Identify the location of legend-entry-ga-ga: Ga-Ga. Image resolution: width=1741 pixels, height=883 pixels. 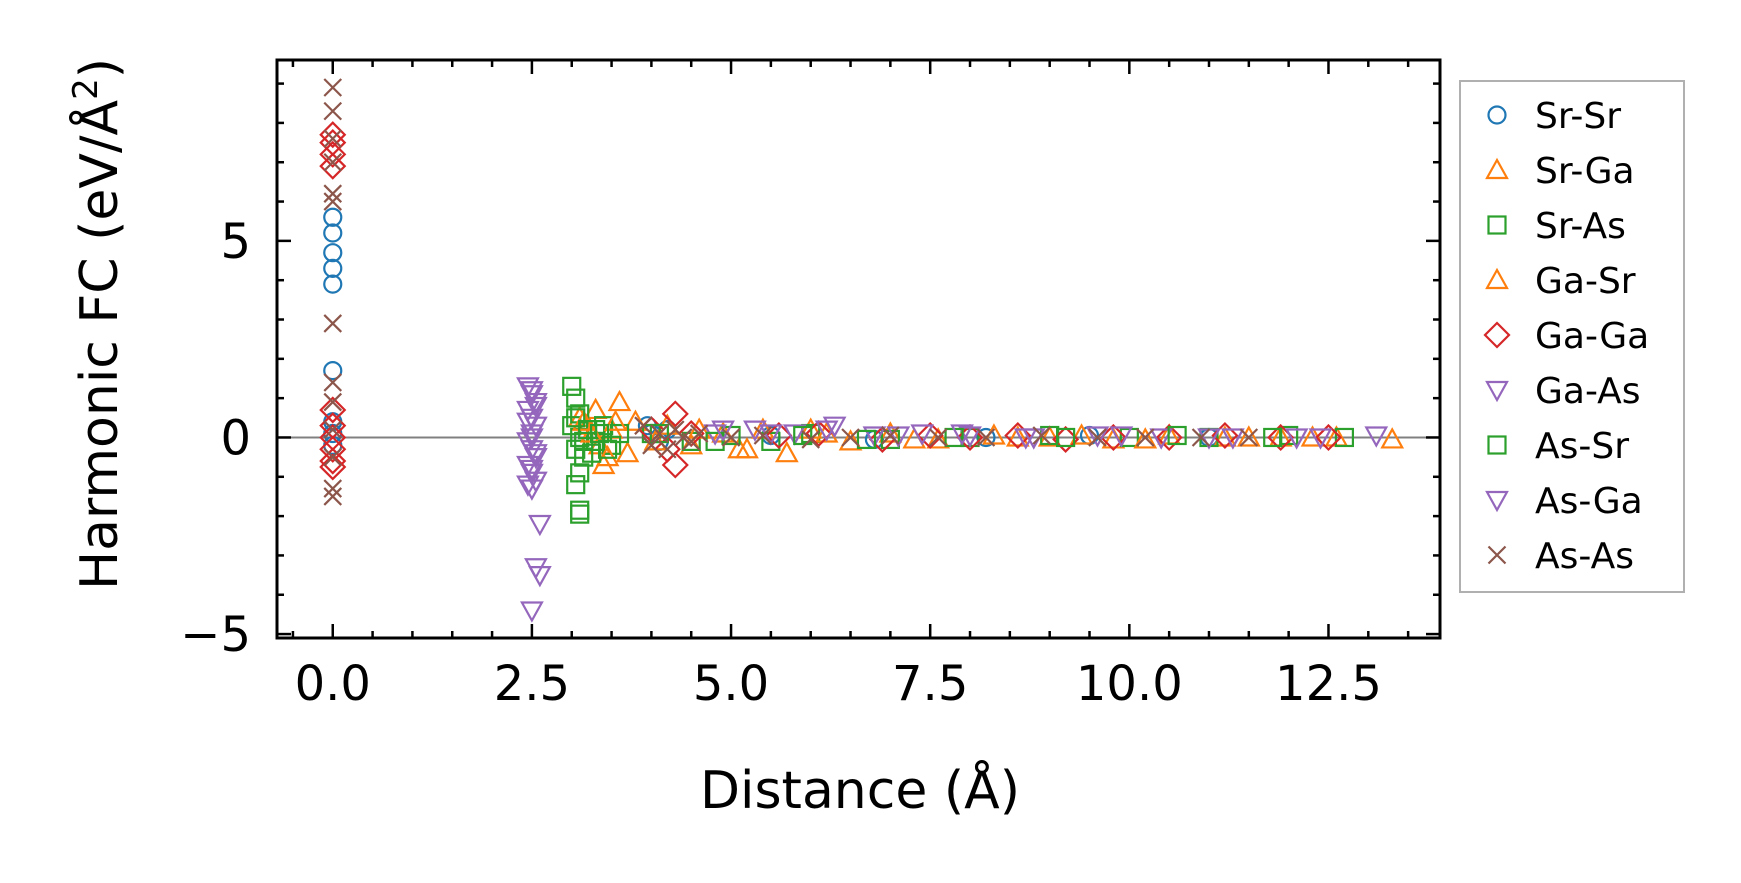
(1566, 336).